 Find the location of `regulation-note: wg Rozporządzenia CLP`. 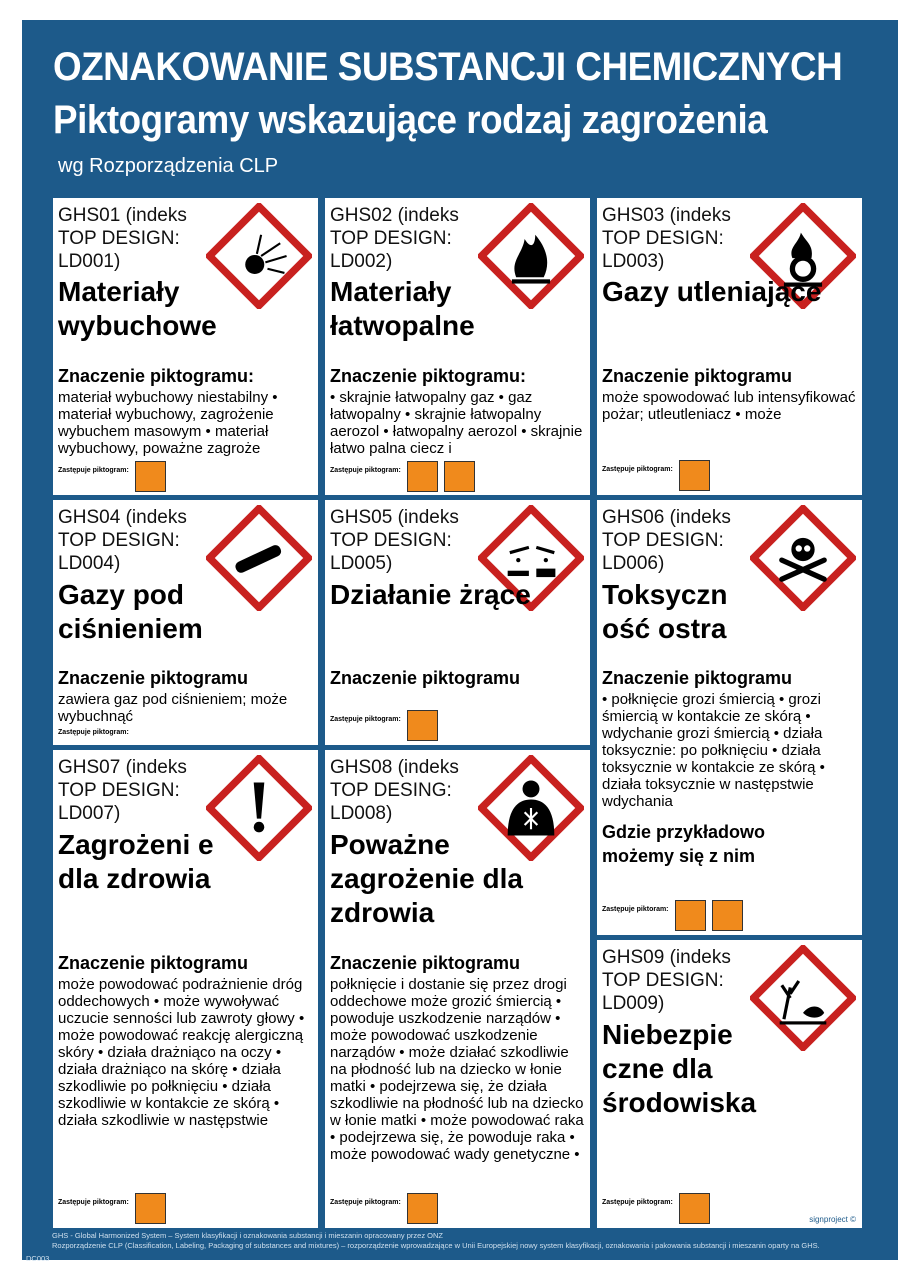

regulation-note: wg Rozporządzenia CLP is located at coordinates (168, 166).